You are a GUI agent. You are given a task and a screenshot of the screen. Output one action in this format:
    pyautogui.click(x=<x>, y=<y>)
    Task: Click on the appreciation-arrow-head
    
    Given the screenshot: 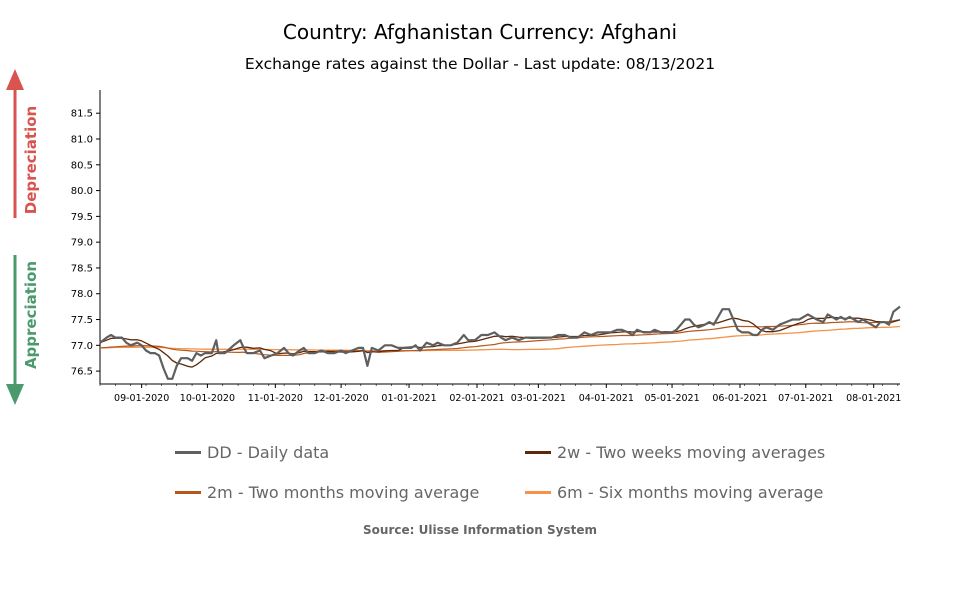 What is the action you would take?
    pyautogui.click(x=15, y=394)
    